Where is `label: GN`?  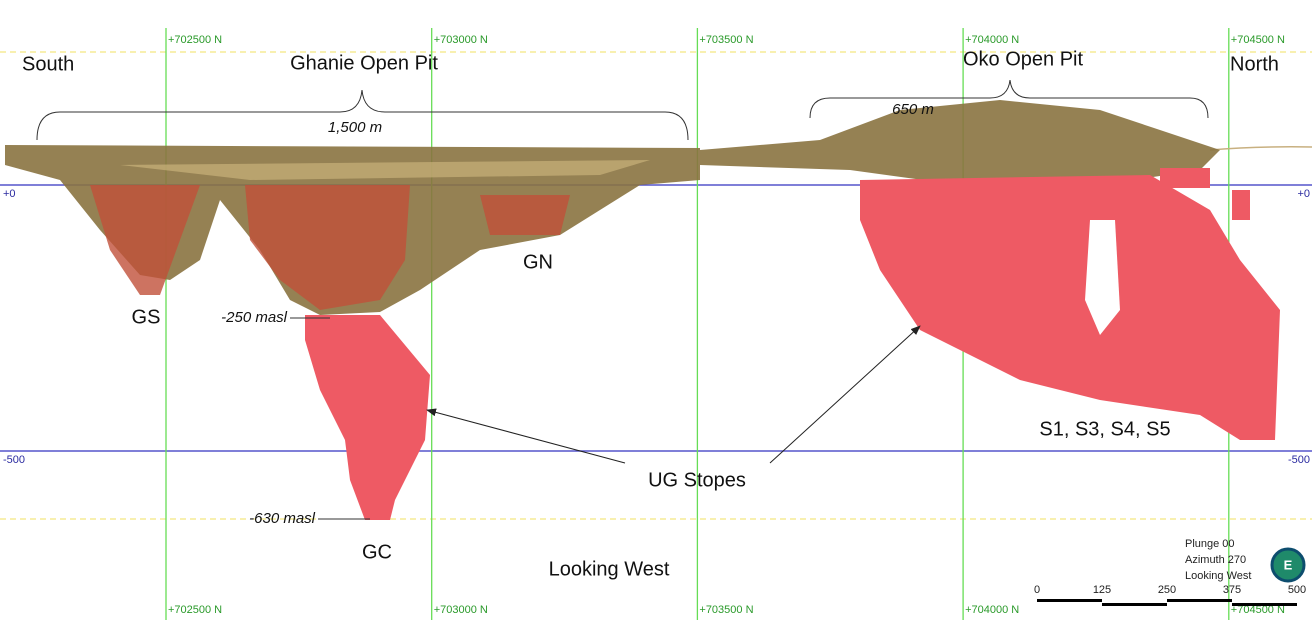
label: GN is located at coordinates (538, 262).